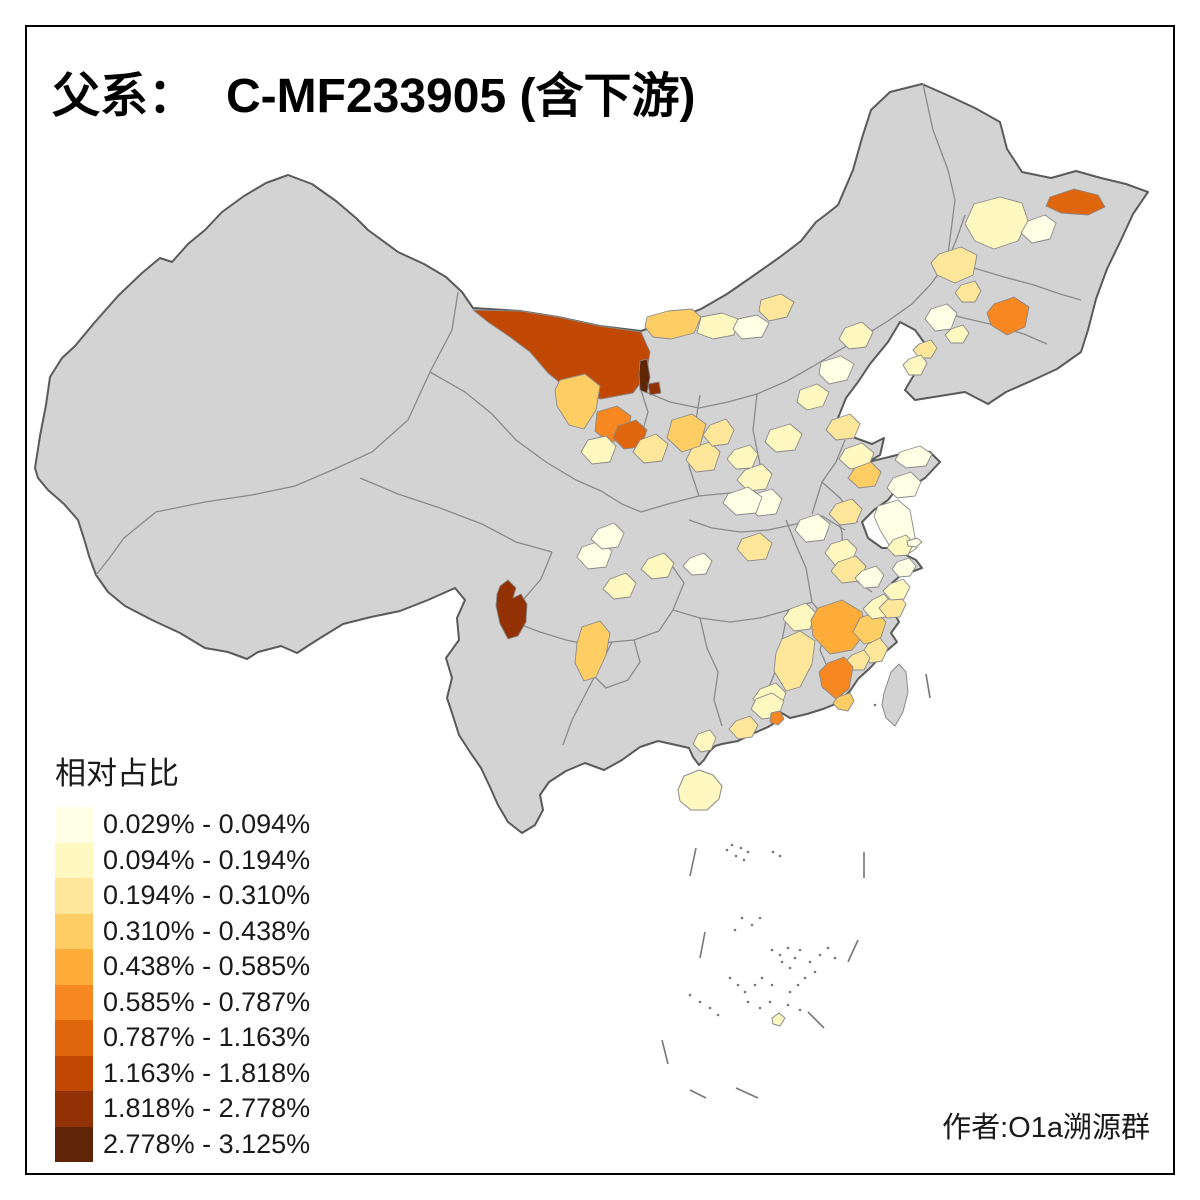  I want to click on island-hainan, so click(700, 790).